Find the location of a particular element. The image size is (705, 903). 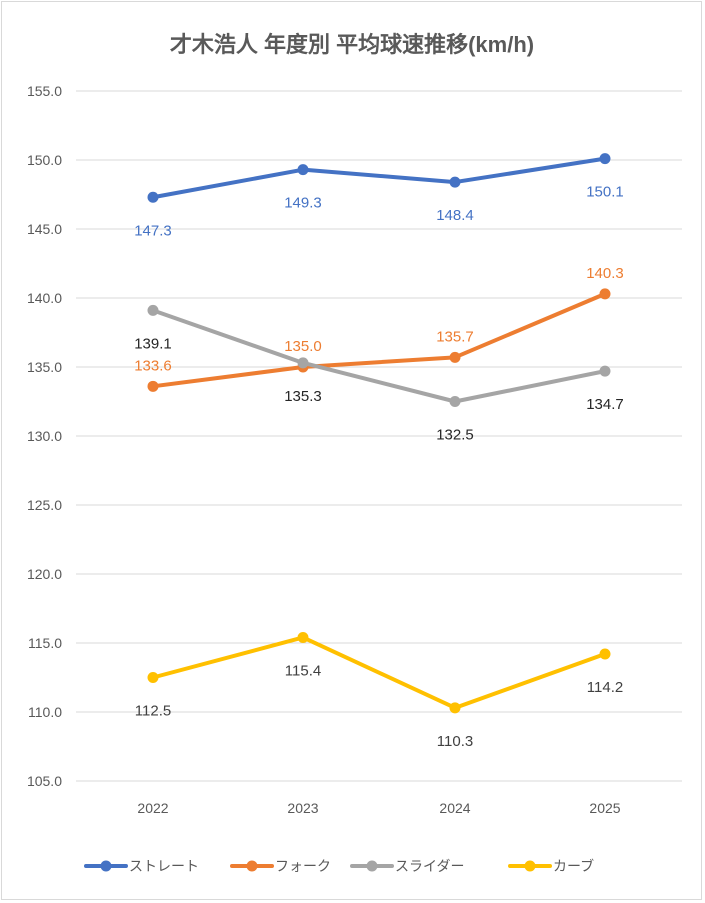

y-tick-label: 120.0 is located at coordinates (44, 574).